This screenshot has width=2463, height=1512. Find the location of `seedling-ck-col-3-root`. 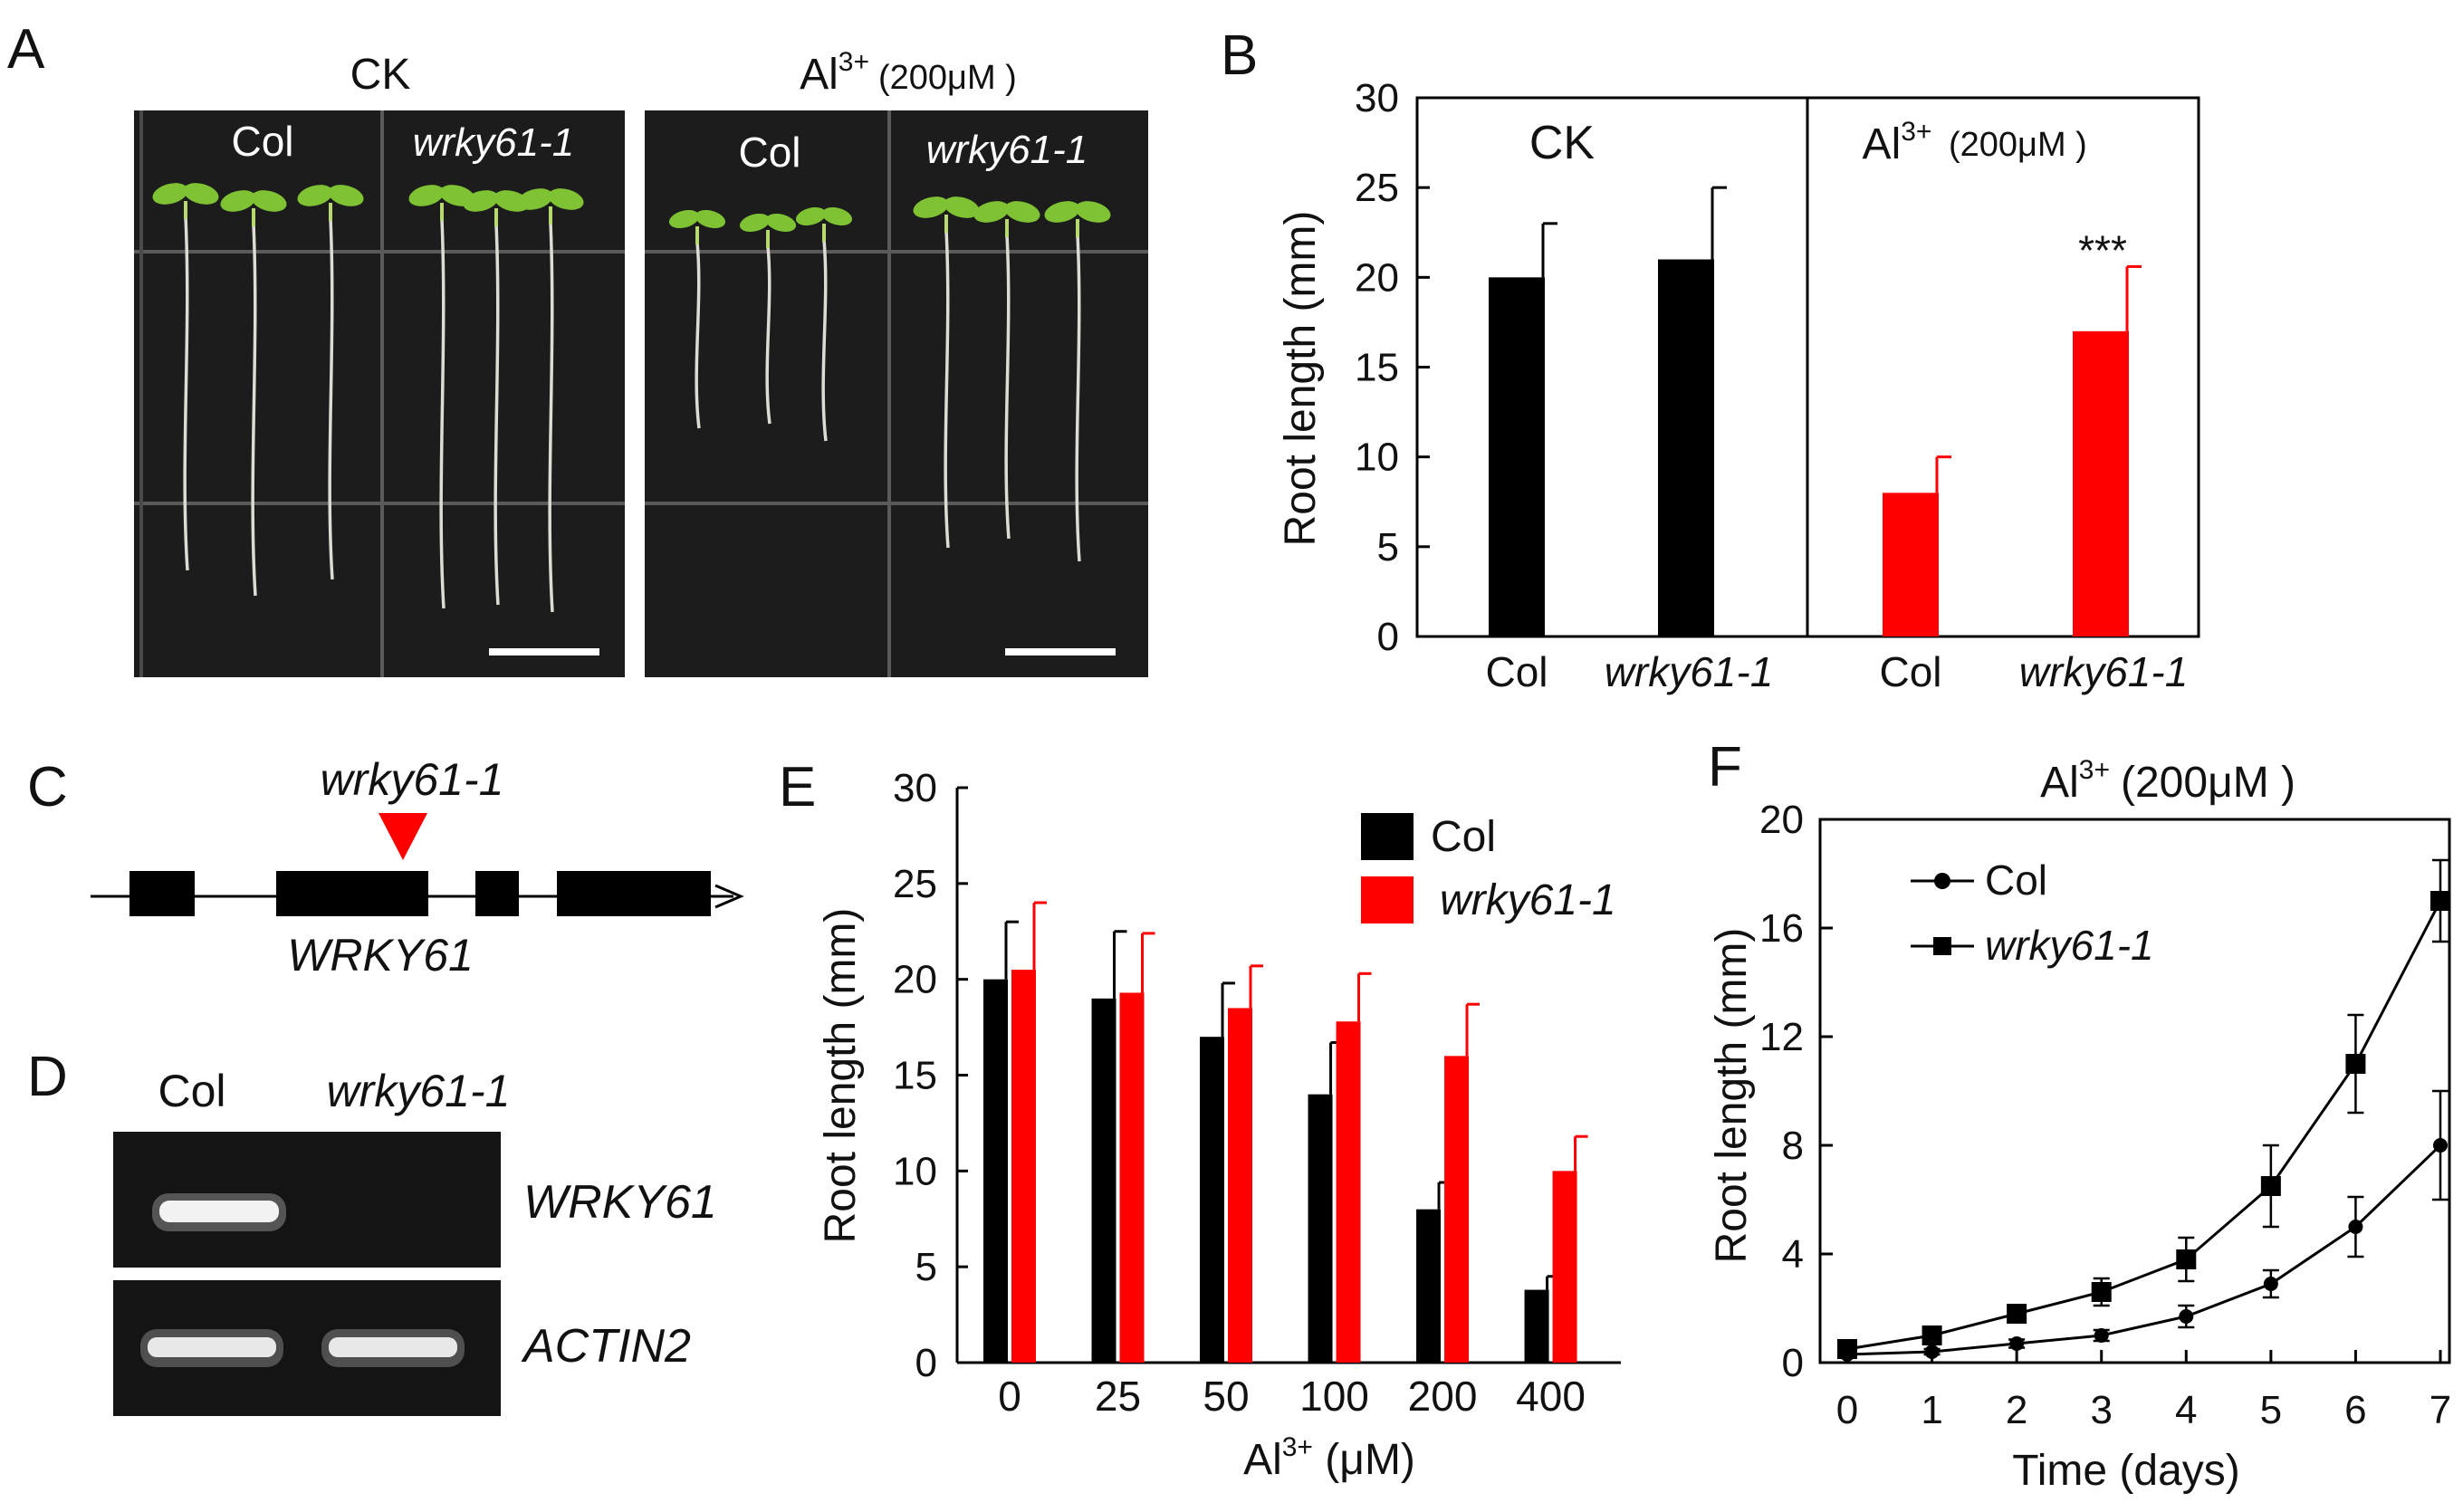

seedling-ck-col-3-root is located at coordinates (331, 399).